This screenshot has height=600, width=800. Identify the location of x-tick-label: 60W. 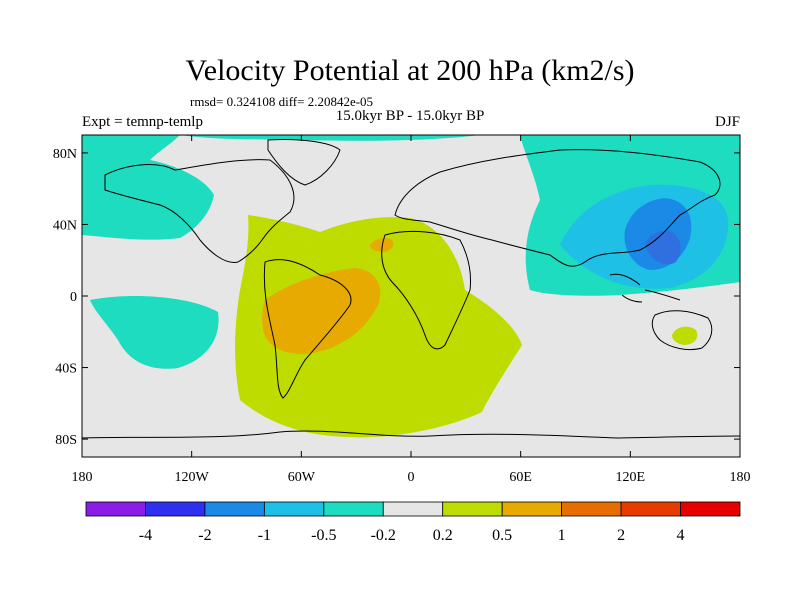
(302, 477).